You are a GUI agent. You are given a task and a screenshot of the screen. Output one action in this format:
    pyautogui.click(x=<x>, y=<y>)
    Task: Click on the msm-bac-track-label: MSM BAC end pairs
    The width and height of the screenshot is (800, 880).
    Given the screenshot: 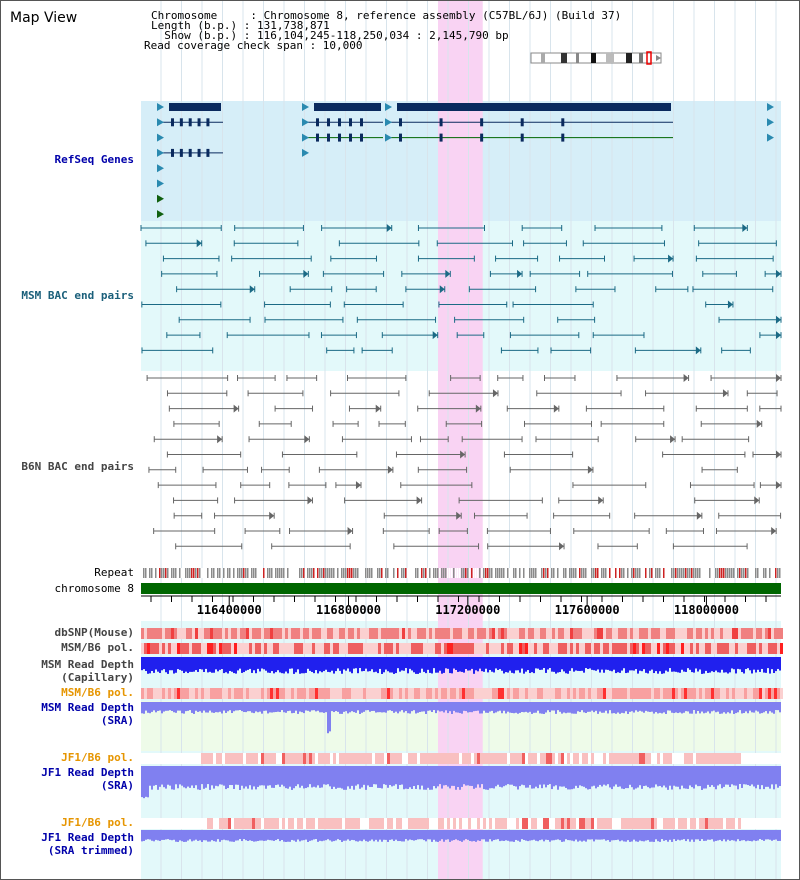 What is the action you would take?
    pyautogui.click(x=77, y=295)
    